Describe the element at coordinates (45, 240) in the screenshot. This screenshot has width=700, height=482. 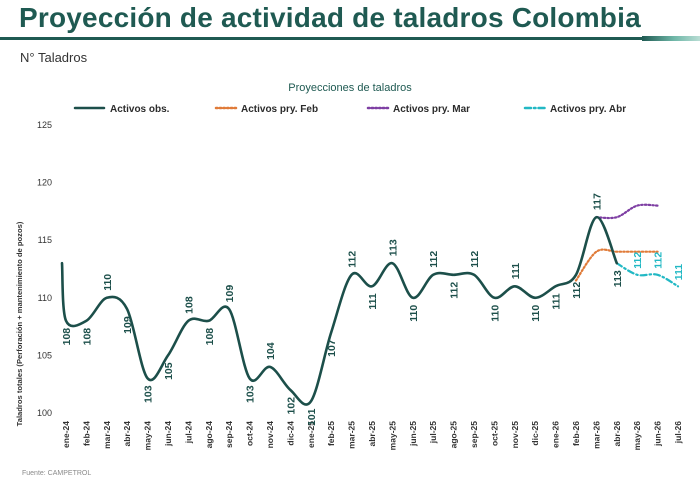
I see `y-tick-label: 115` at that location.